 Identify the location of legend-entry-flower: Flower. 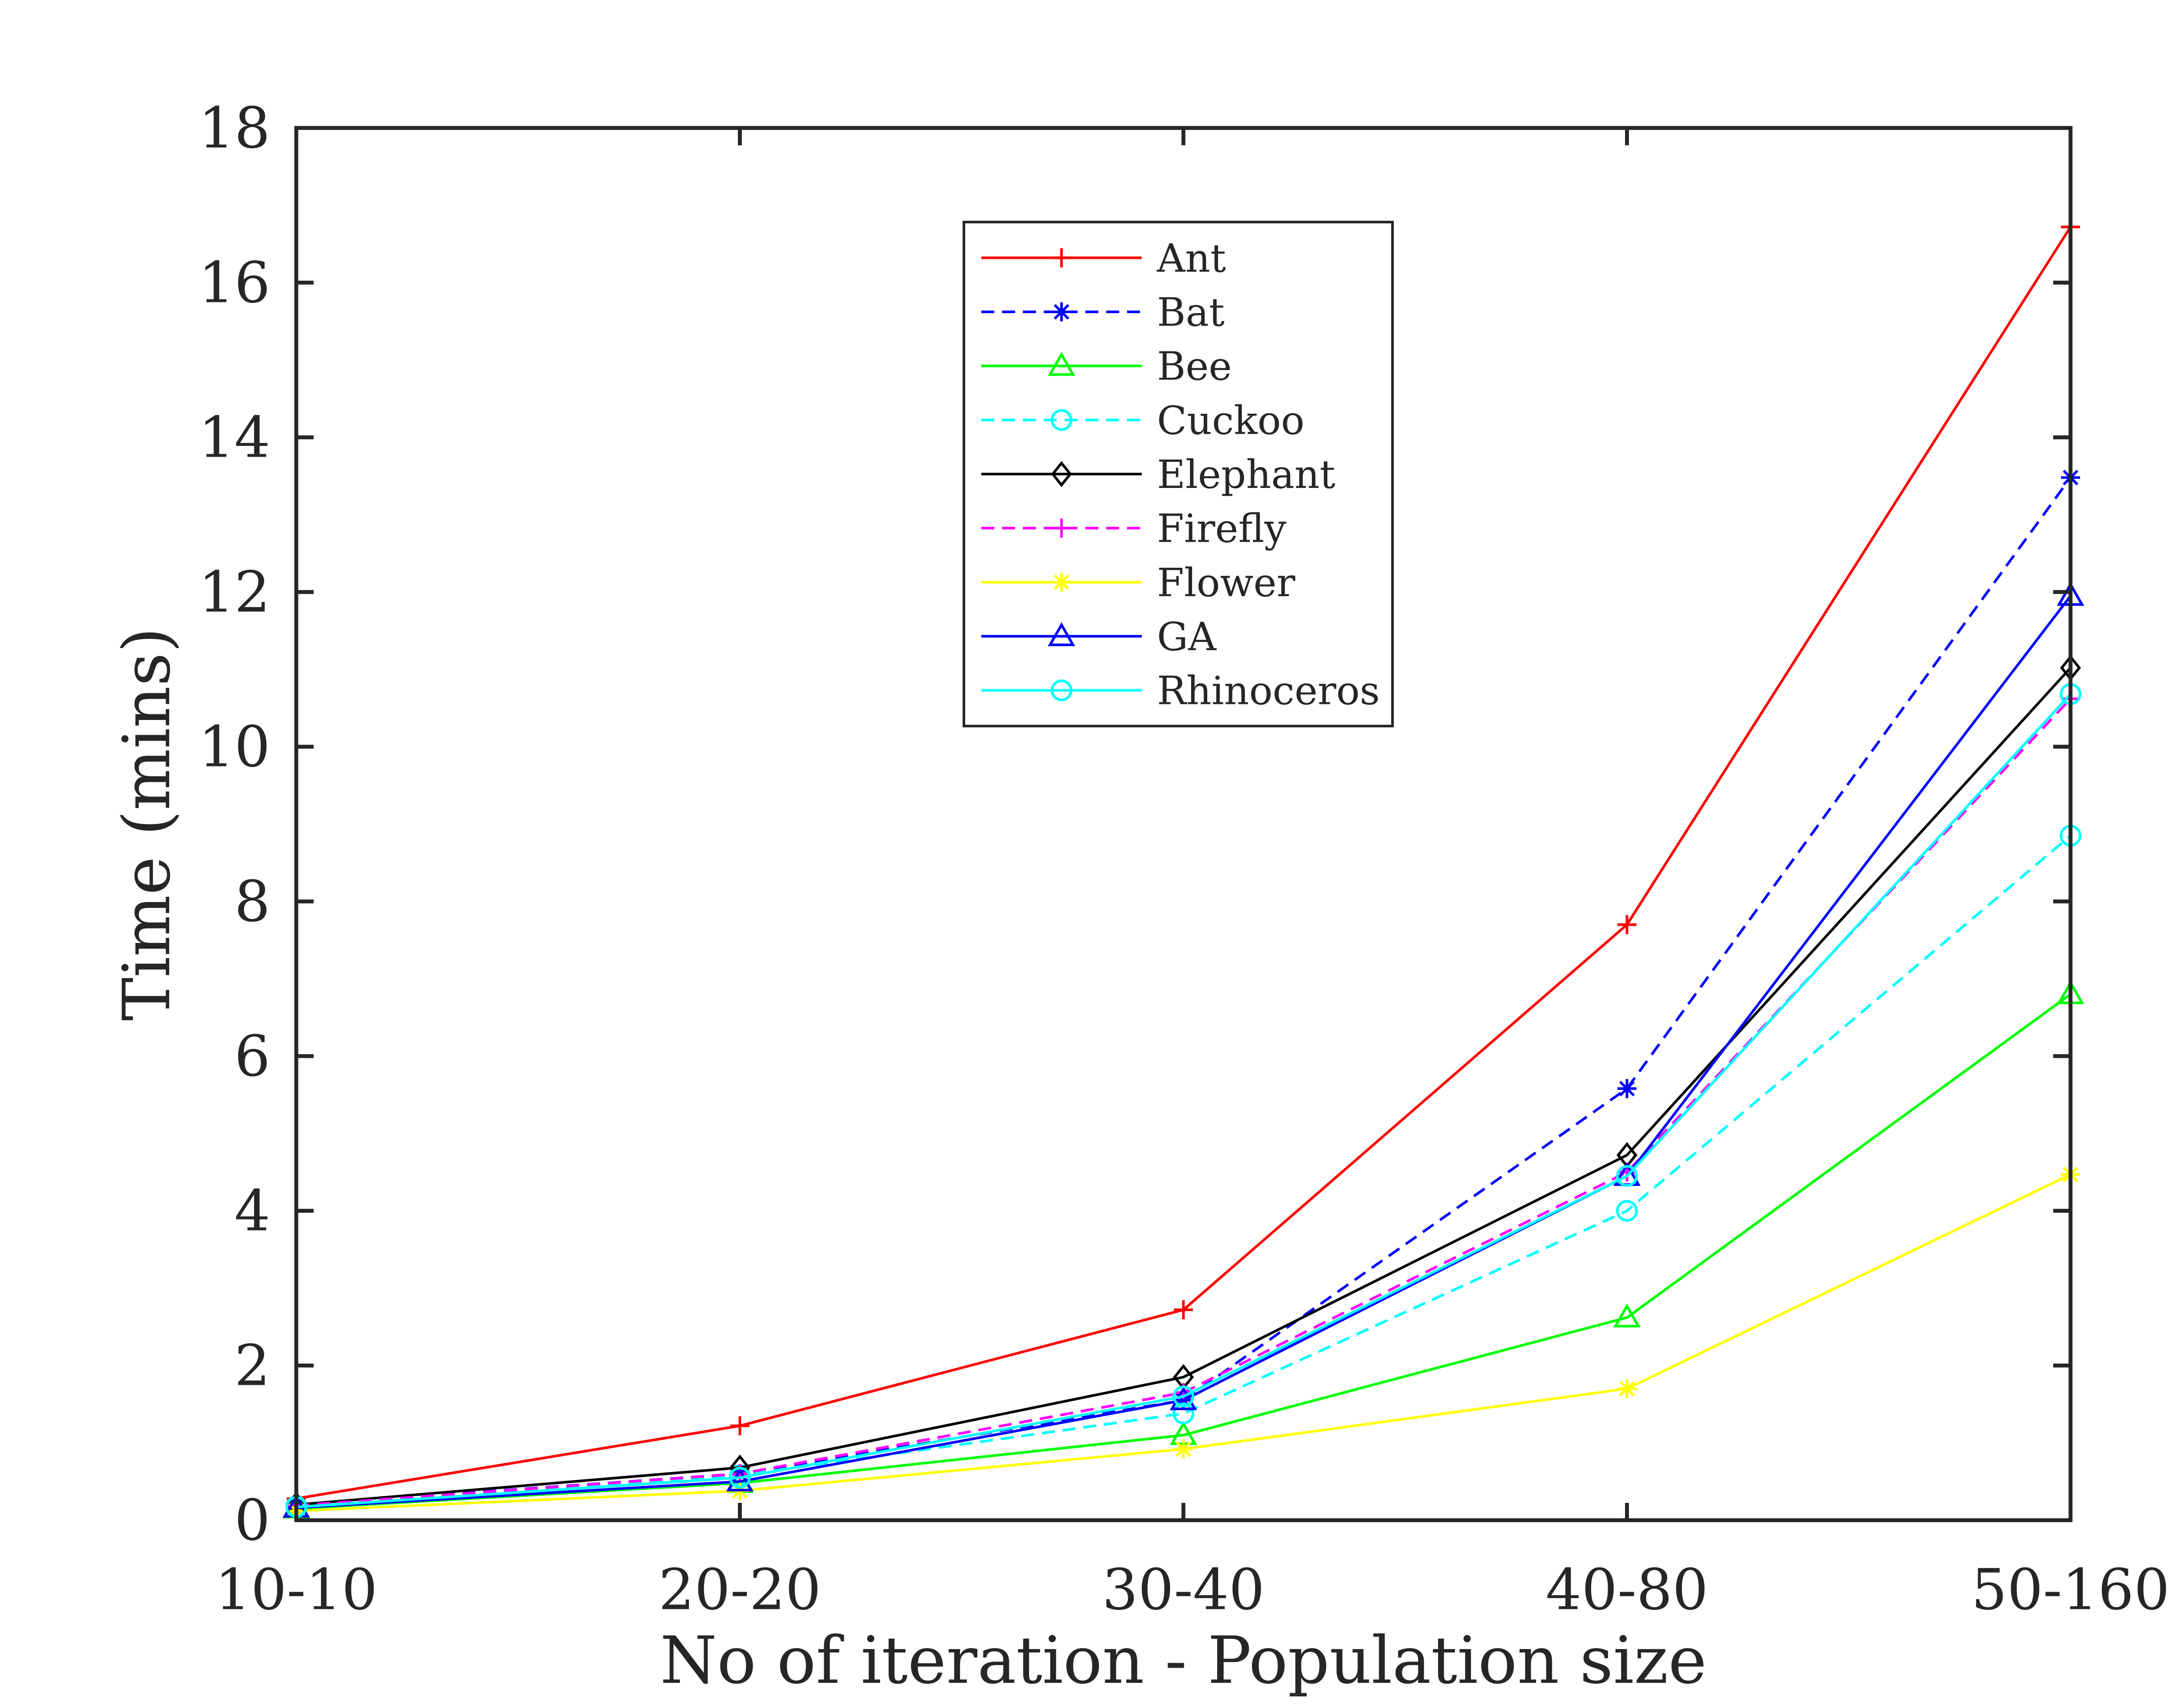
(1138, 582).